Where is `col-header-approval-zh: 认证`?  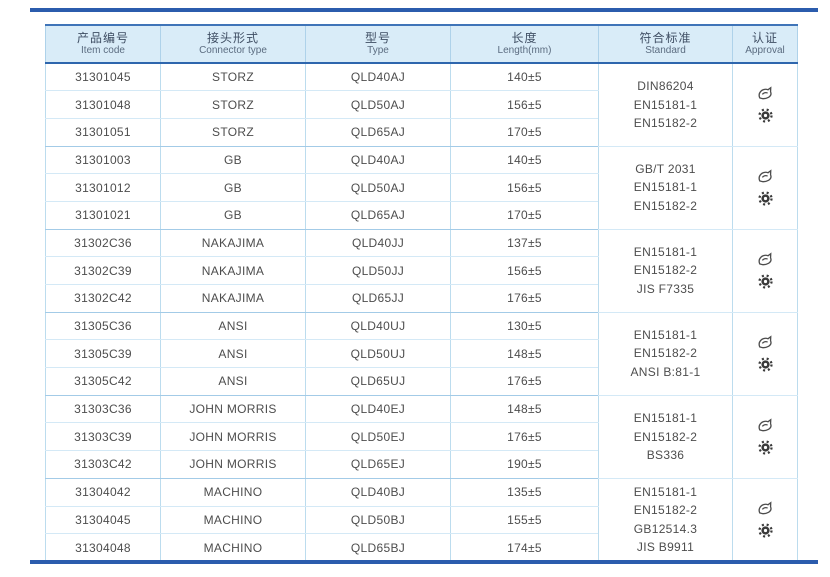 col-header-approval-zh: 认证 is located at coordinates (764, 38).